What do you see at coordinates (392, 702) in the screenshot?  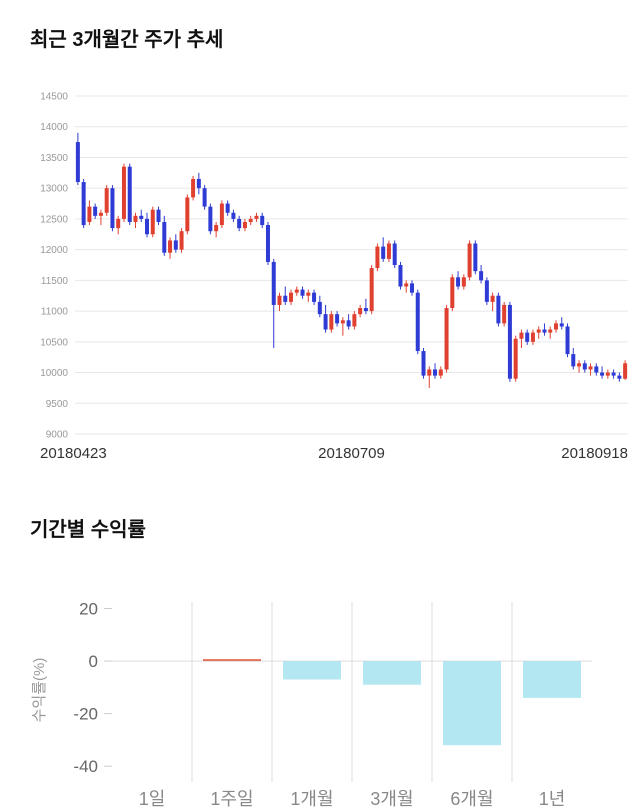 I see `bars` at bounding box center [392, 702].